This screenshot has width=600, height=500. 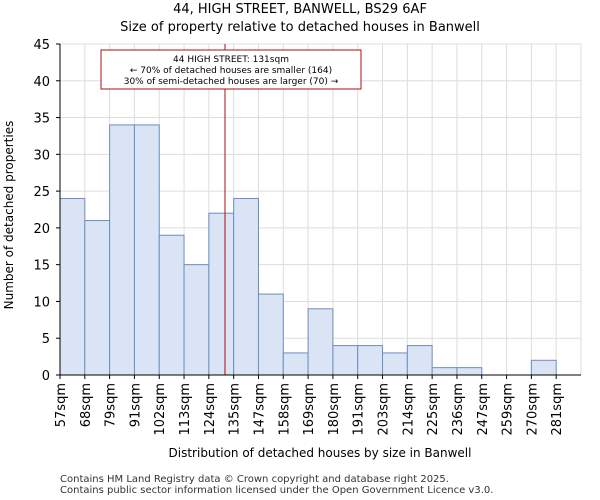 I want to click on x-tick-label: 180sqm, so click(x=334, y=409).